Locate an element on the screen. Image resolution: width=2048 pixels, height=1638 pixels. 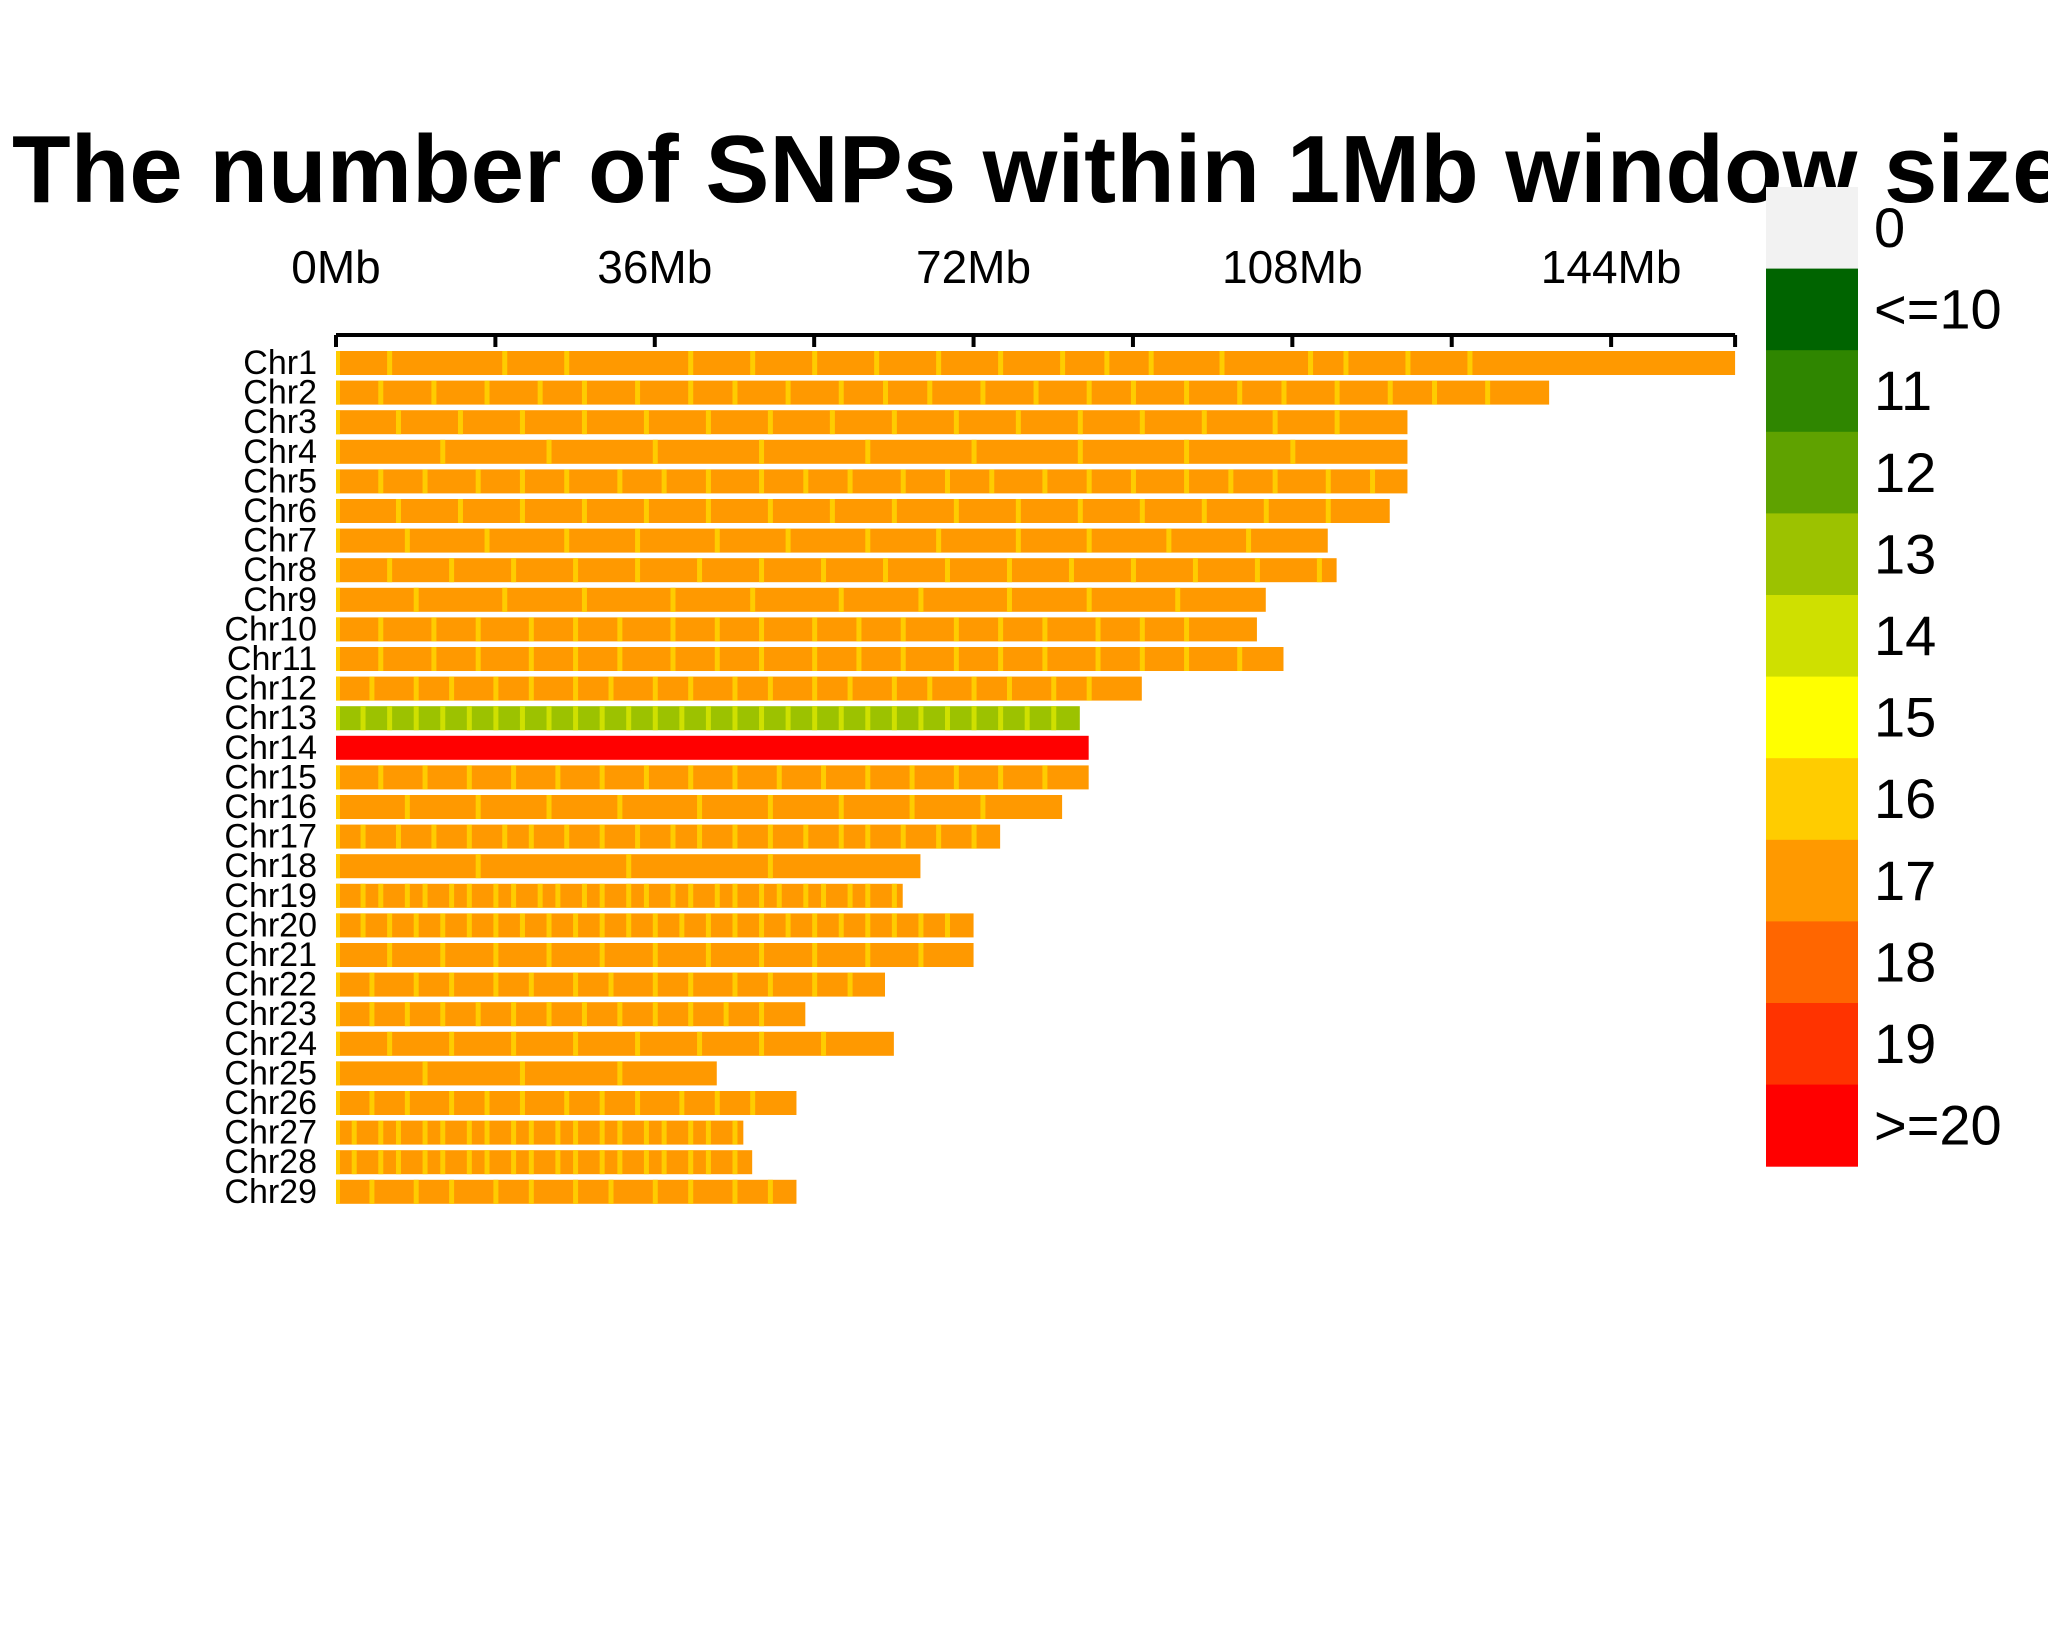
chromosome-label: Chr19 is located at coordinates (270, 896).